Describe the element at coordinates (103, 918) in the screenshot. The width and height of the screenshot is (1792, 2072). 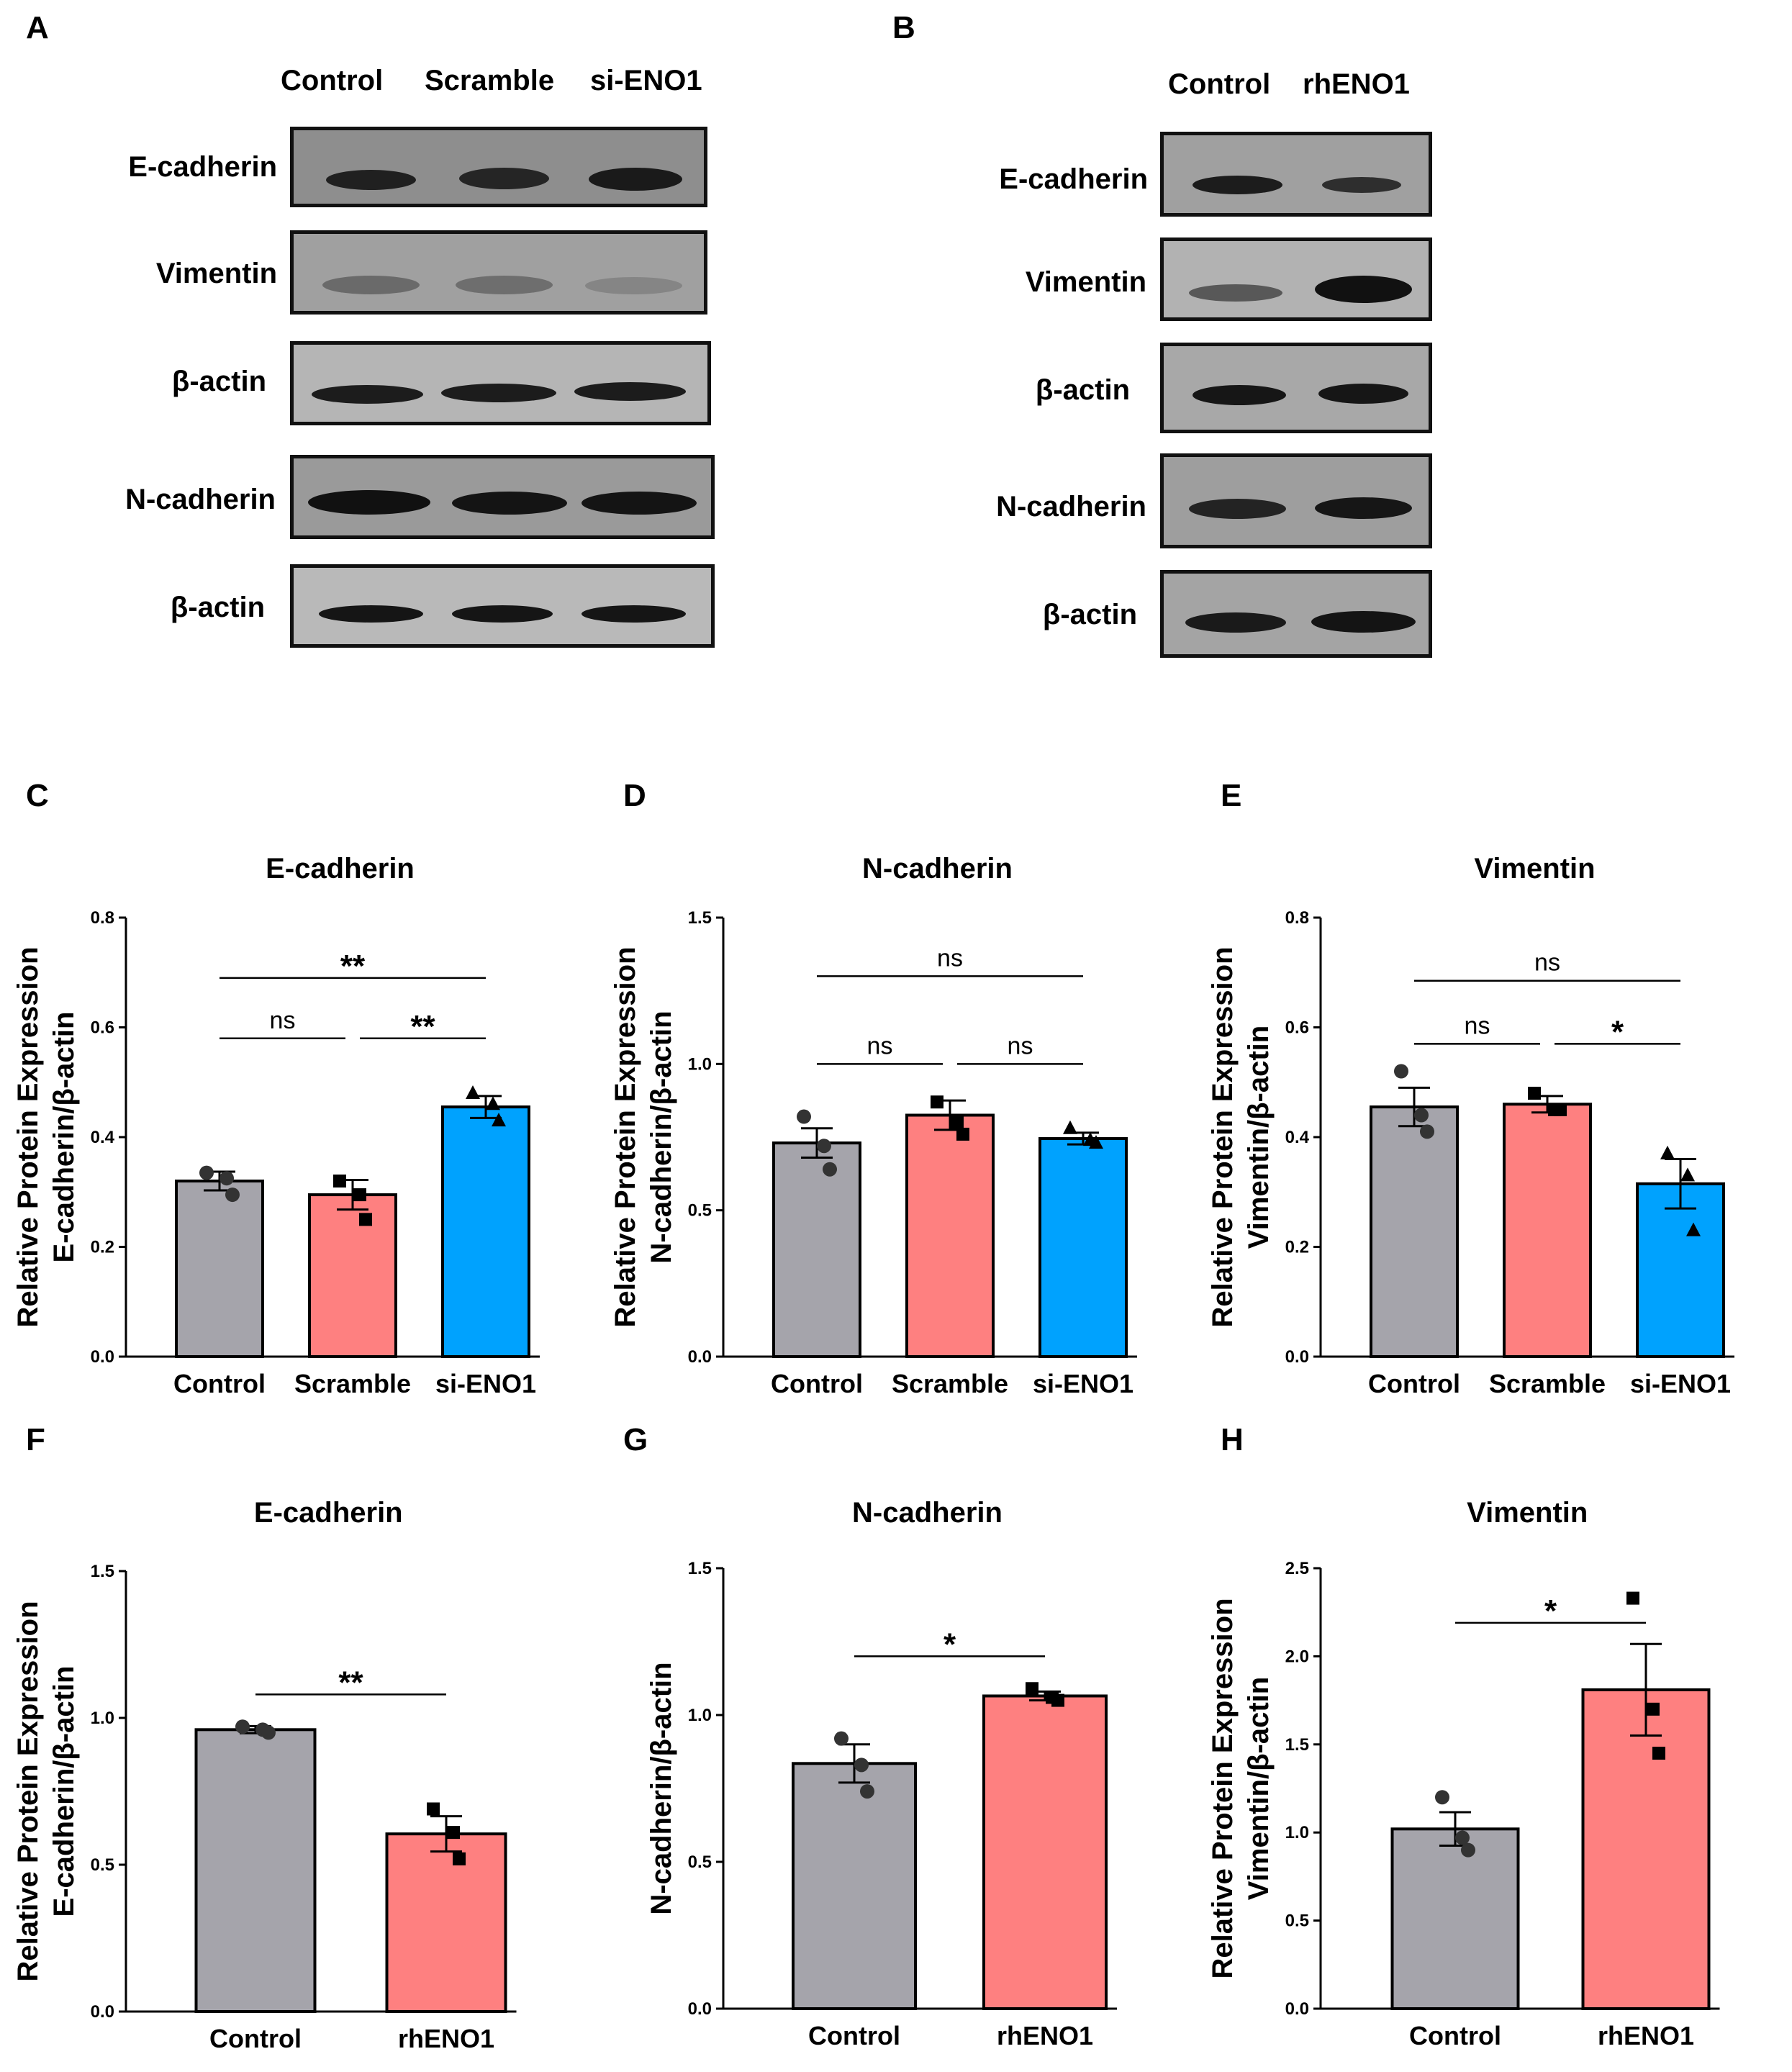
I see `y-tick-label: 0.8` at that location.